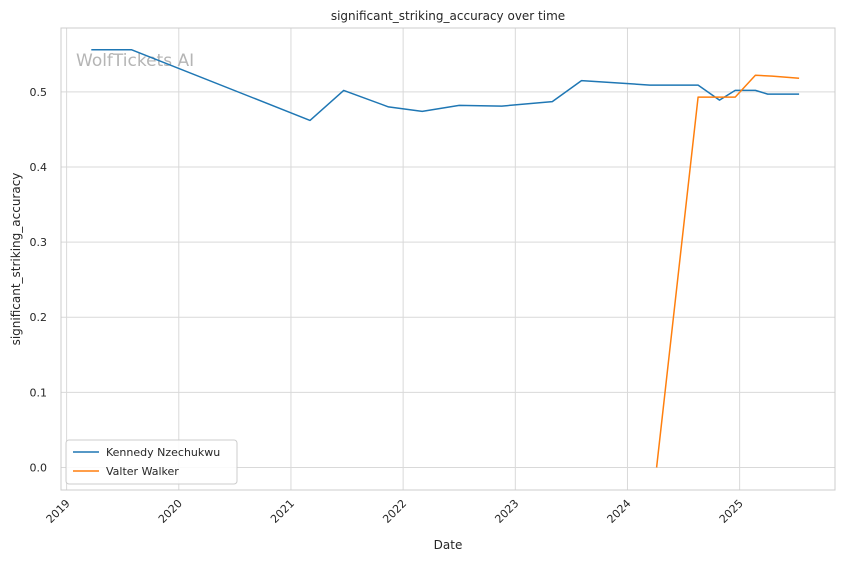 This screenshot has width=844, height=561. What do you see at coordinates (448, 545) in the screenshot?
I see `x-axis-label: Date` at bounding box center [448, 545].